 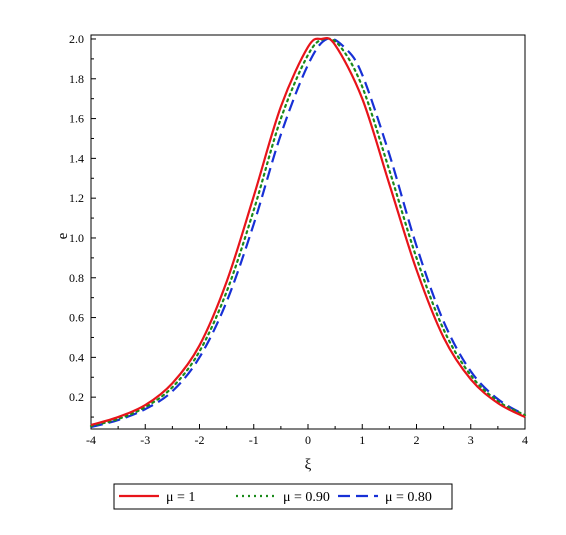 I want to click on x-tick-label: 2, so click(x=417, y=440).